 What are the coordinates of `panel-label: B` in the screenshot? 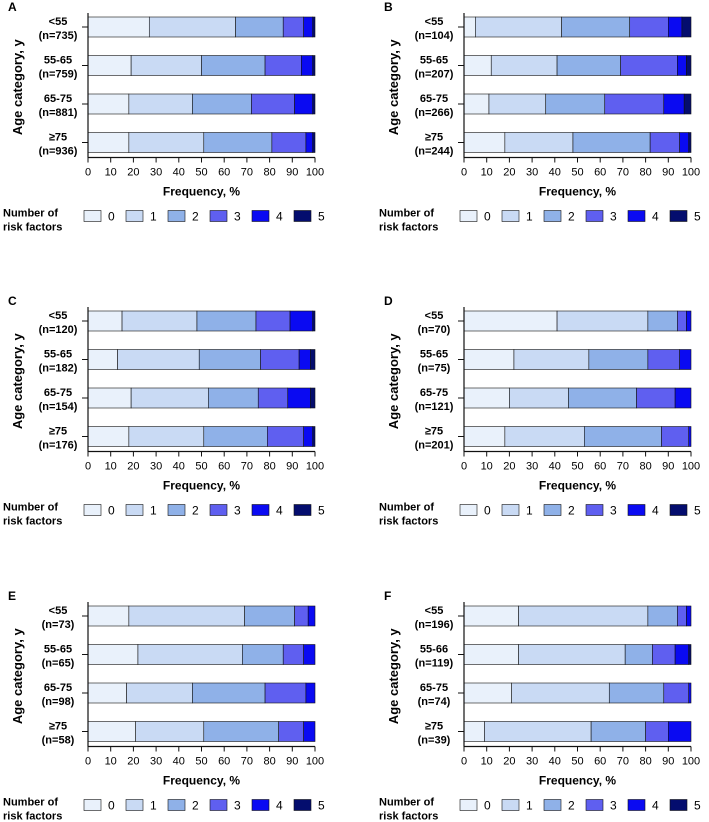 It's located at (388, 7).